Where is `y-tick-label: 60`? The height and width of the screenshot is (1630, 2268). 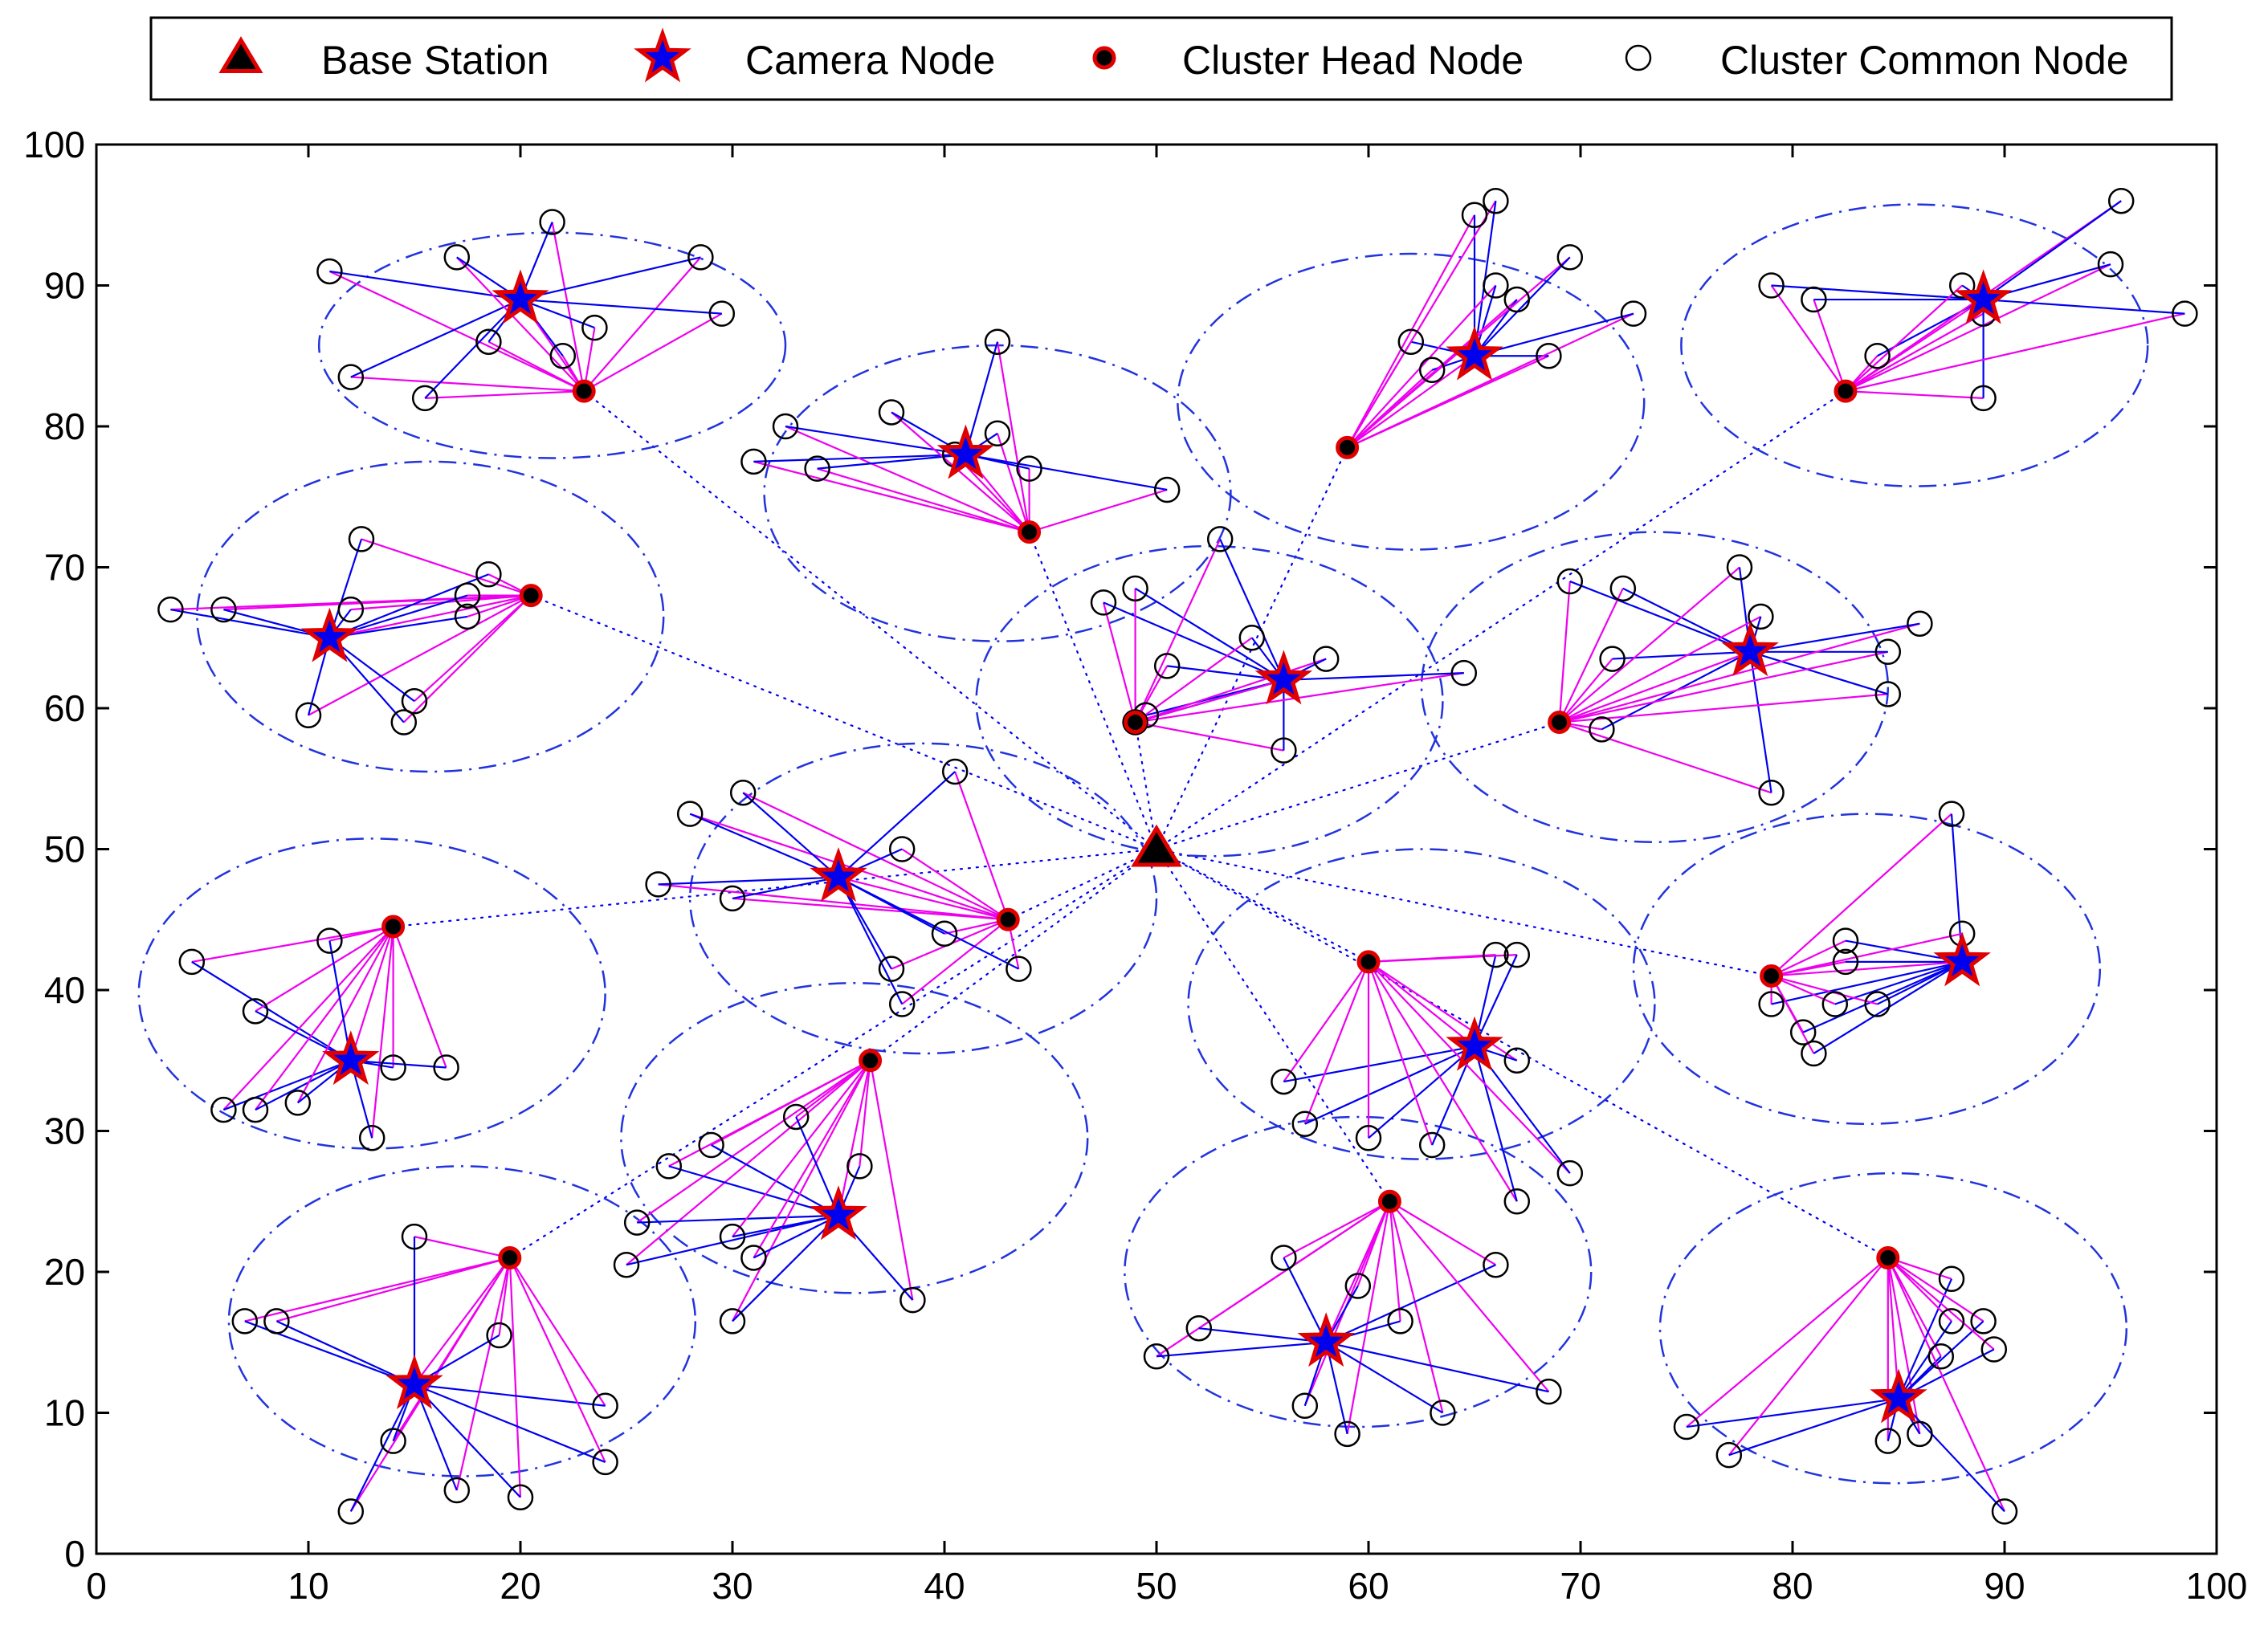 y-tick-label: 60 is located at coordinates (64, 708).